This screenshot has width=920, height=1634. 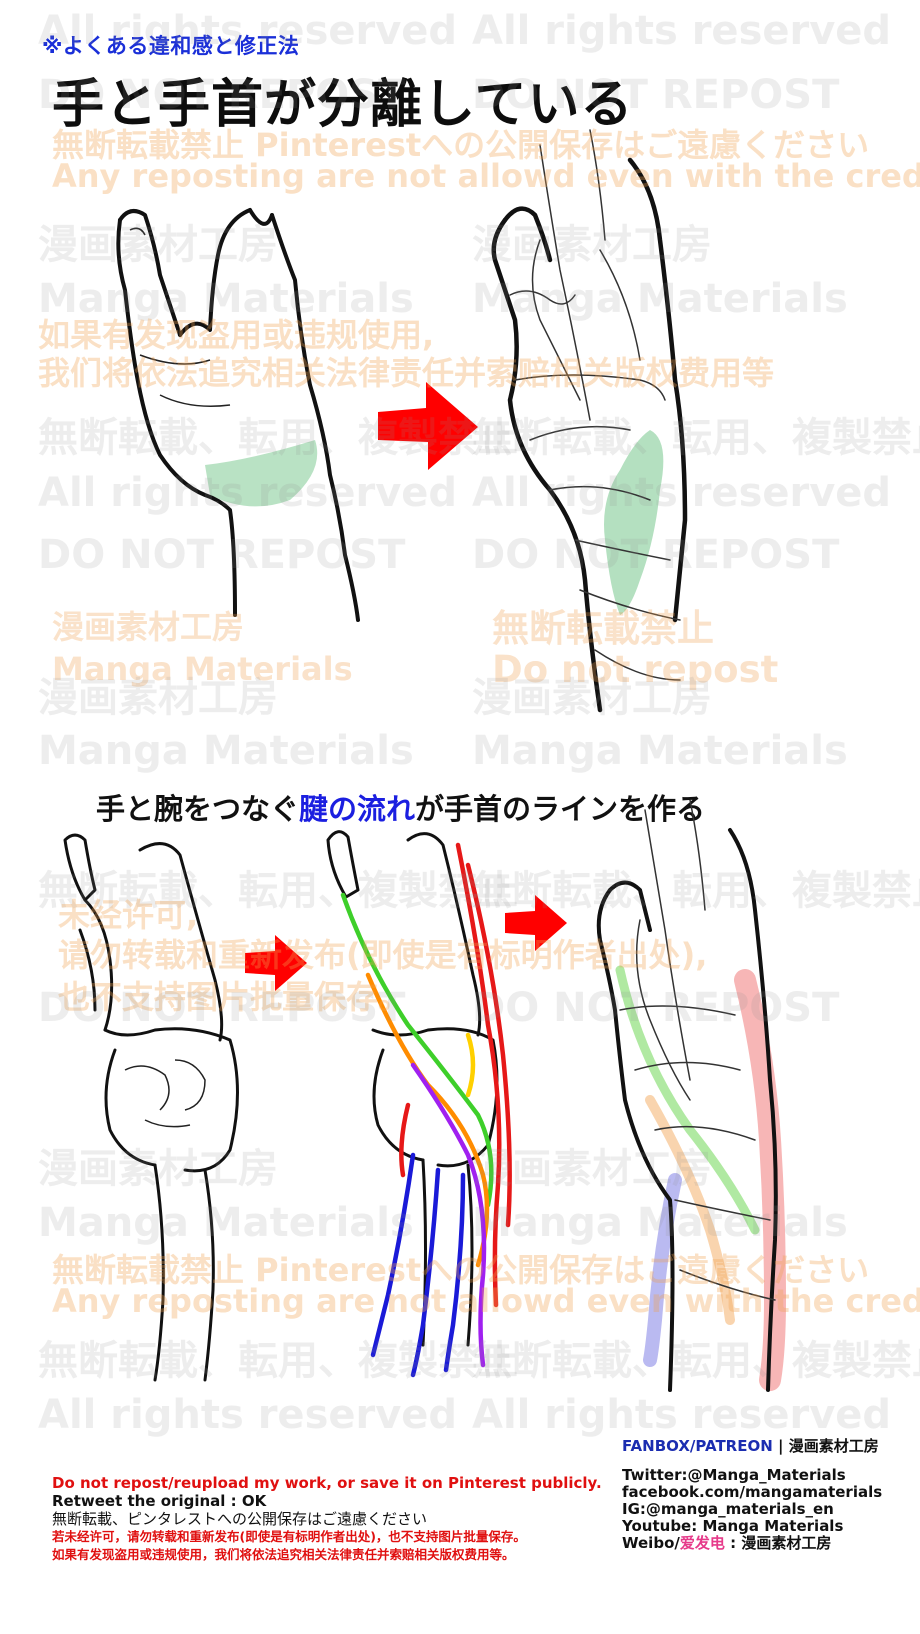 What do you see at coordinates (261, 473) in the screenshot?
I see `palm-shading-wrong` at bounding box center [261, 473].